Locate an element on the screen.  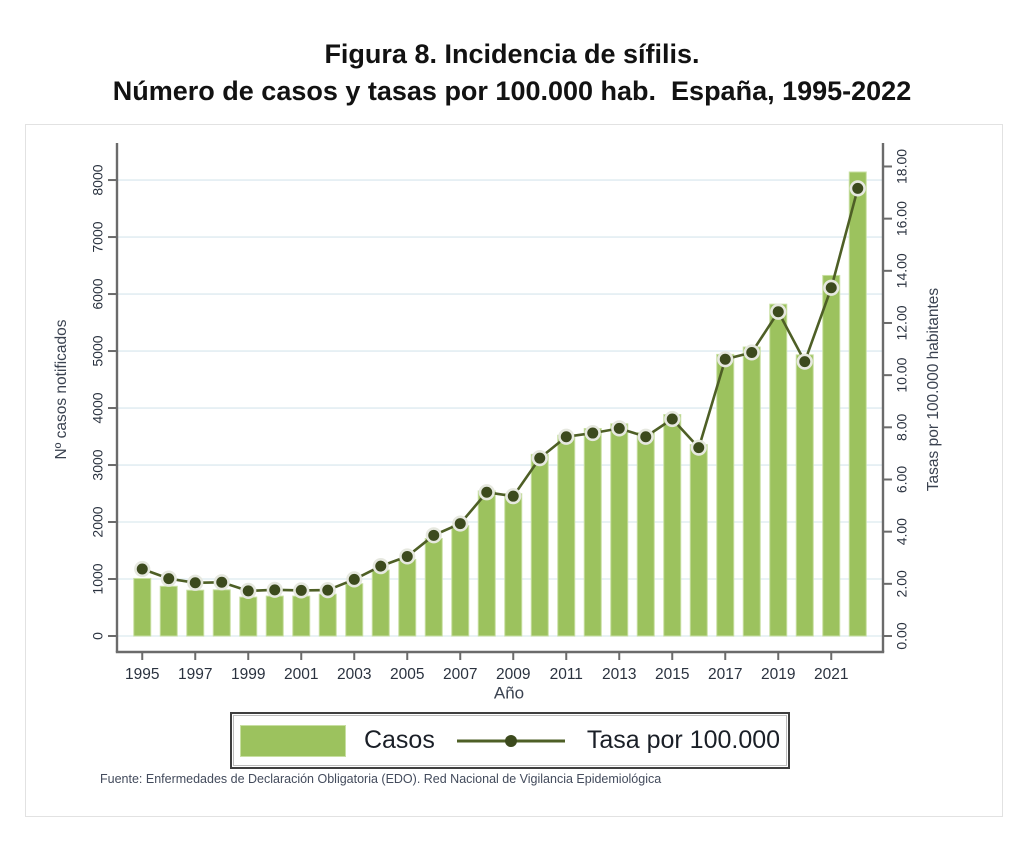
tasa-marker-2013 is located at coordinates (619, 428).